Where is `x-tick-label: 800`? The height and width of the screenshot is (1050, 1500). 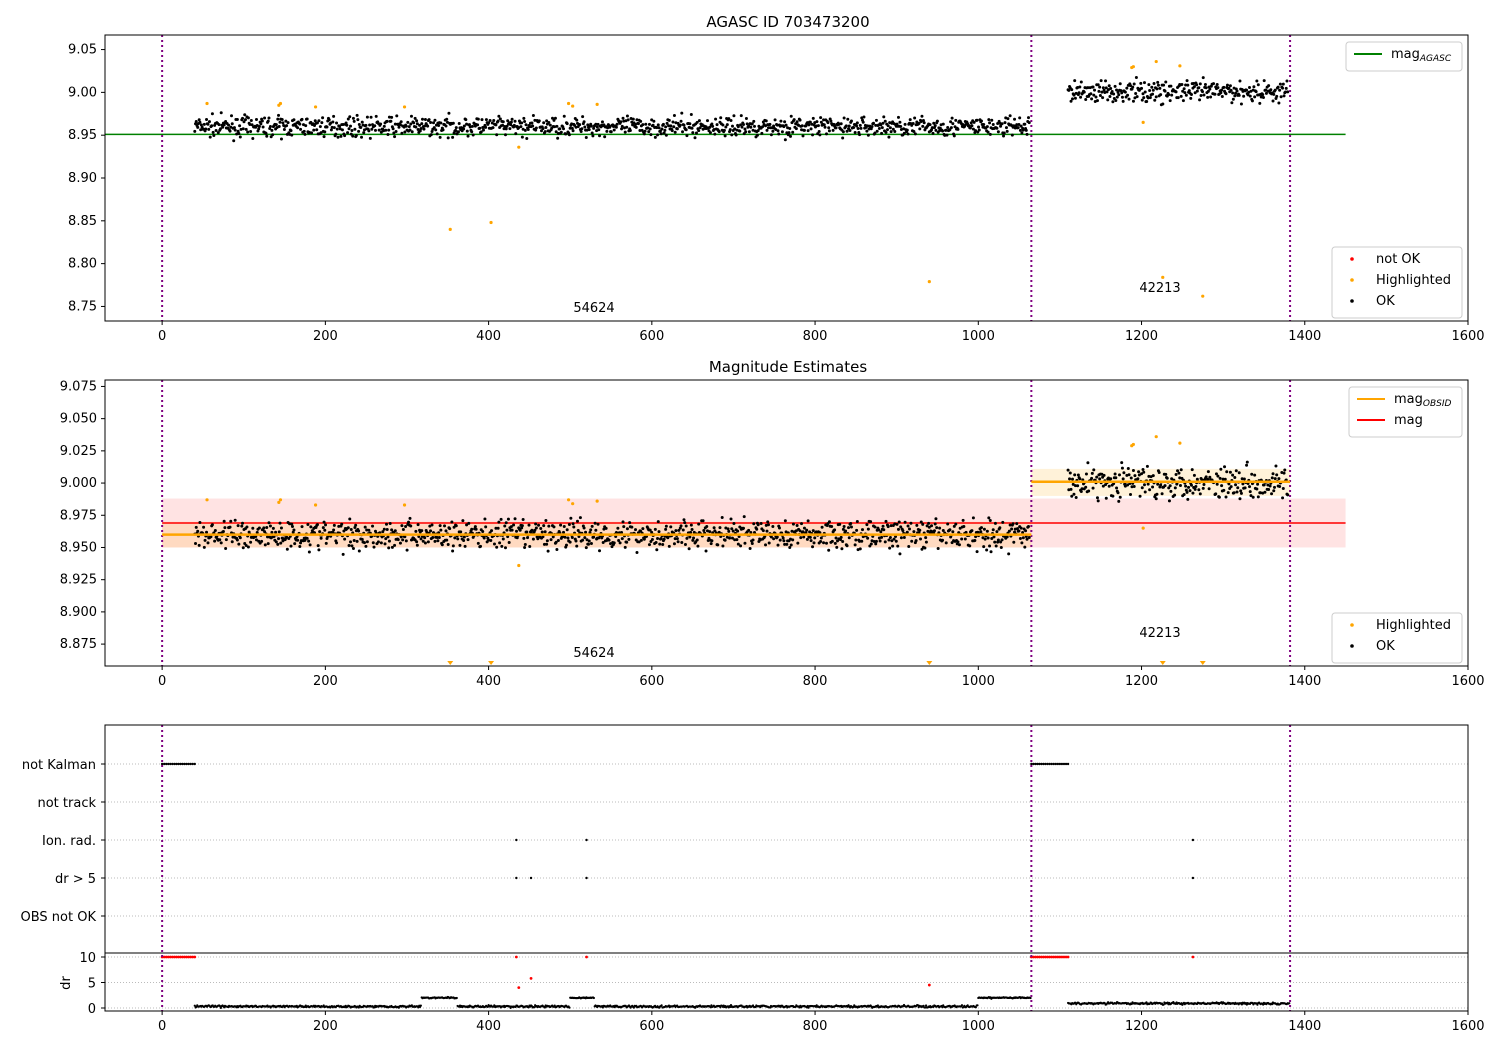 x-tick-label: 800 is located at coordinates (815, 681).